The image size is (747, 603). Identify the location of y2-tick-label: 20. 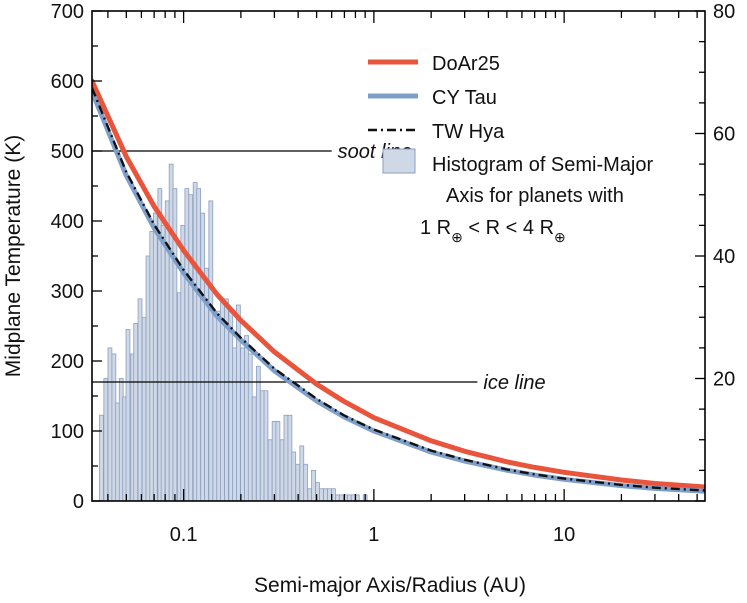
(724, 380).